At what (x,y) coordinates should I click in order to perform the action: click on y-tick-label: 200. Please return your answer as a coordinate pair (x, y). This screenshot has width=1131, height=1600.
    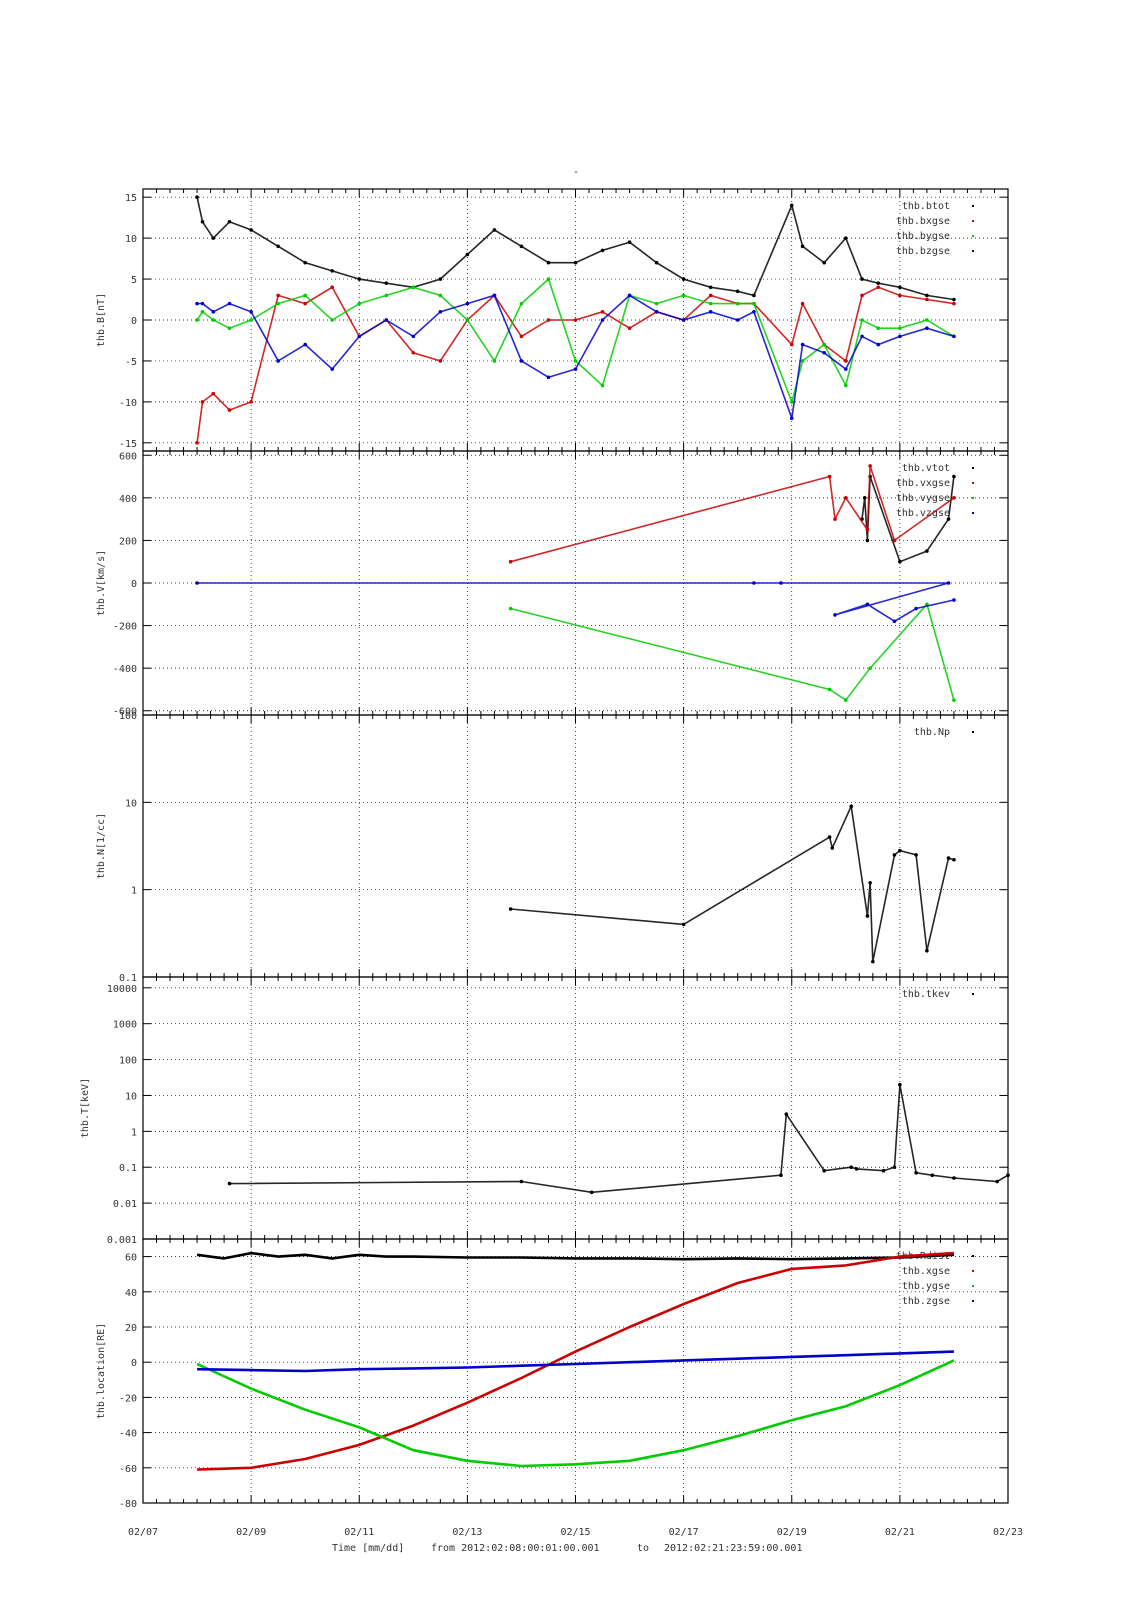
    Looking at the image, I should click on (128, 541).